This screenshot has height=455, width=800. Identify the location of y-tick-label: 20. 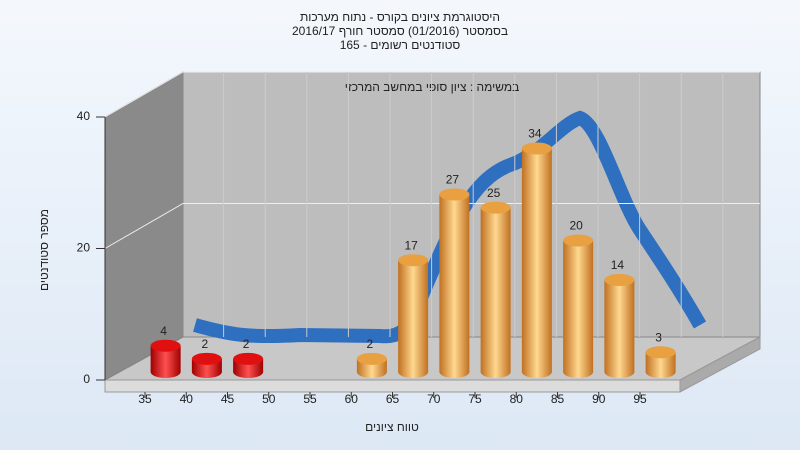
(84, 248).